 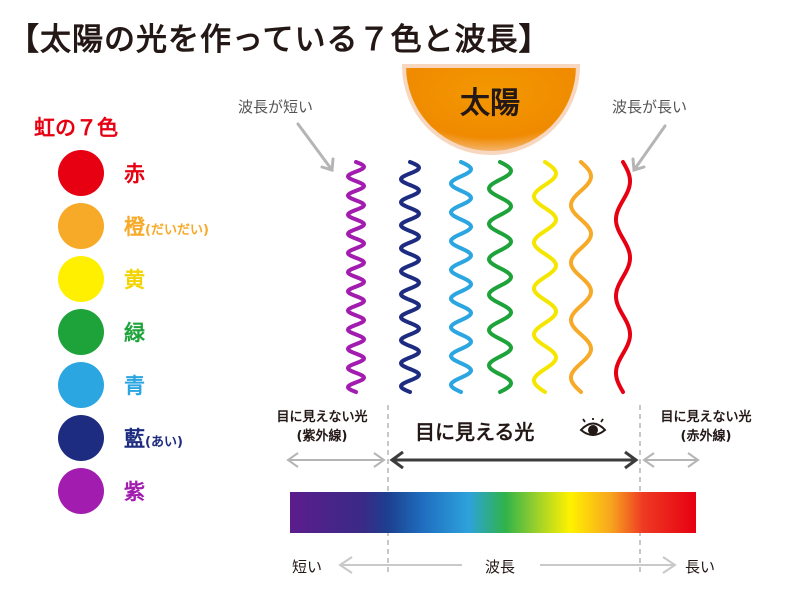 I want to click on wavelength-axis-arrow, so click(x=507, y=565).